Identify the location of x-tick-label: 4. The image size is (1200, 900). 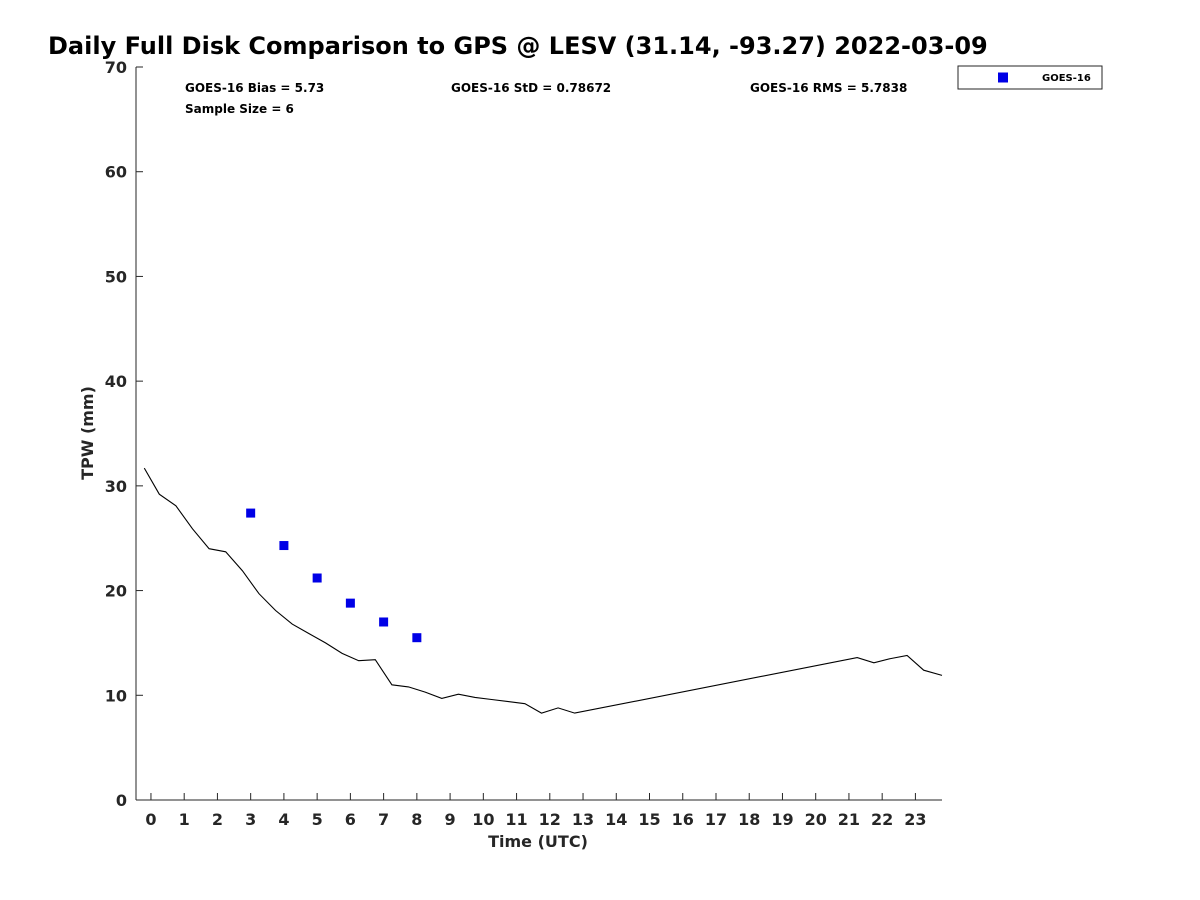
(283, 819).